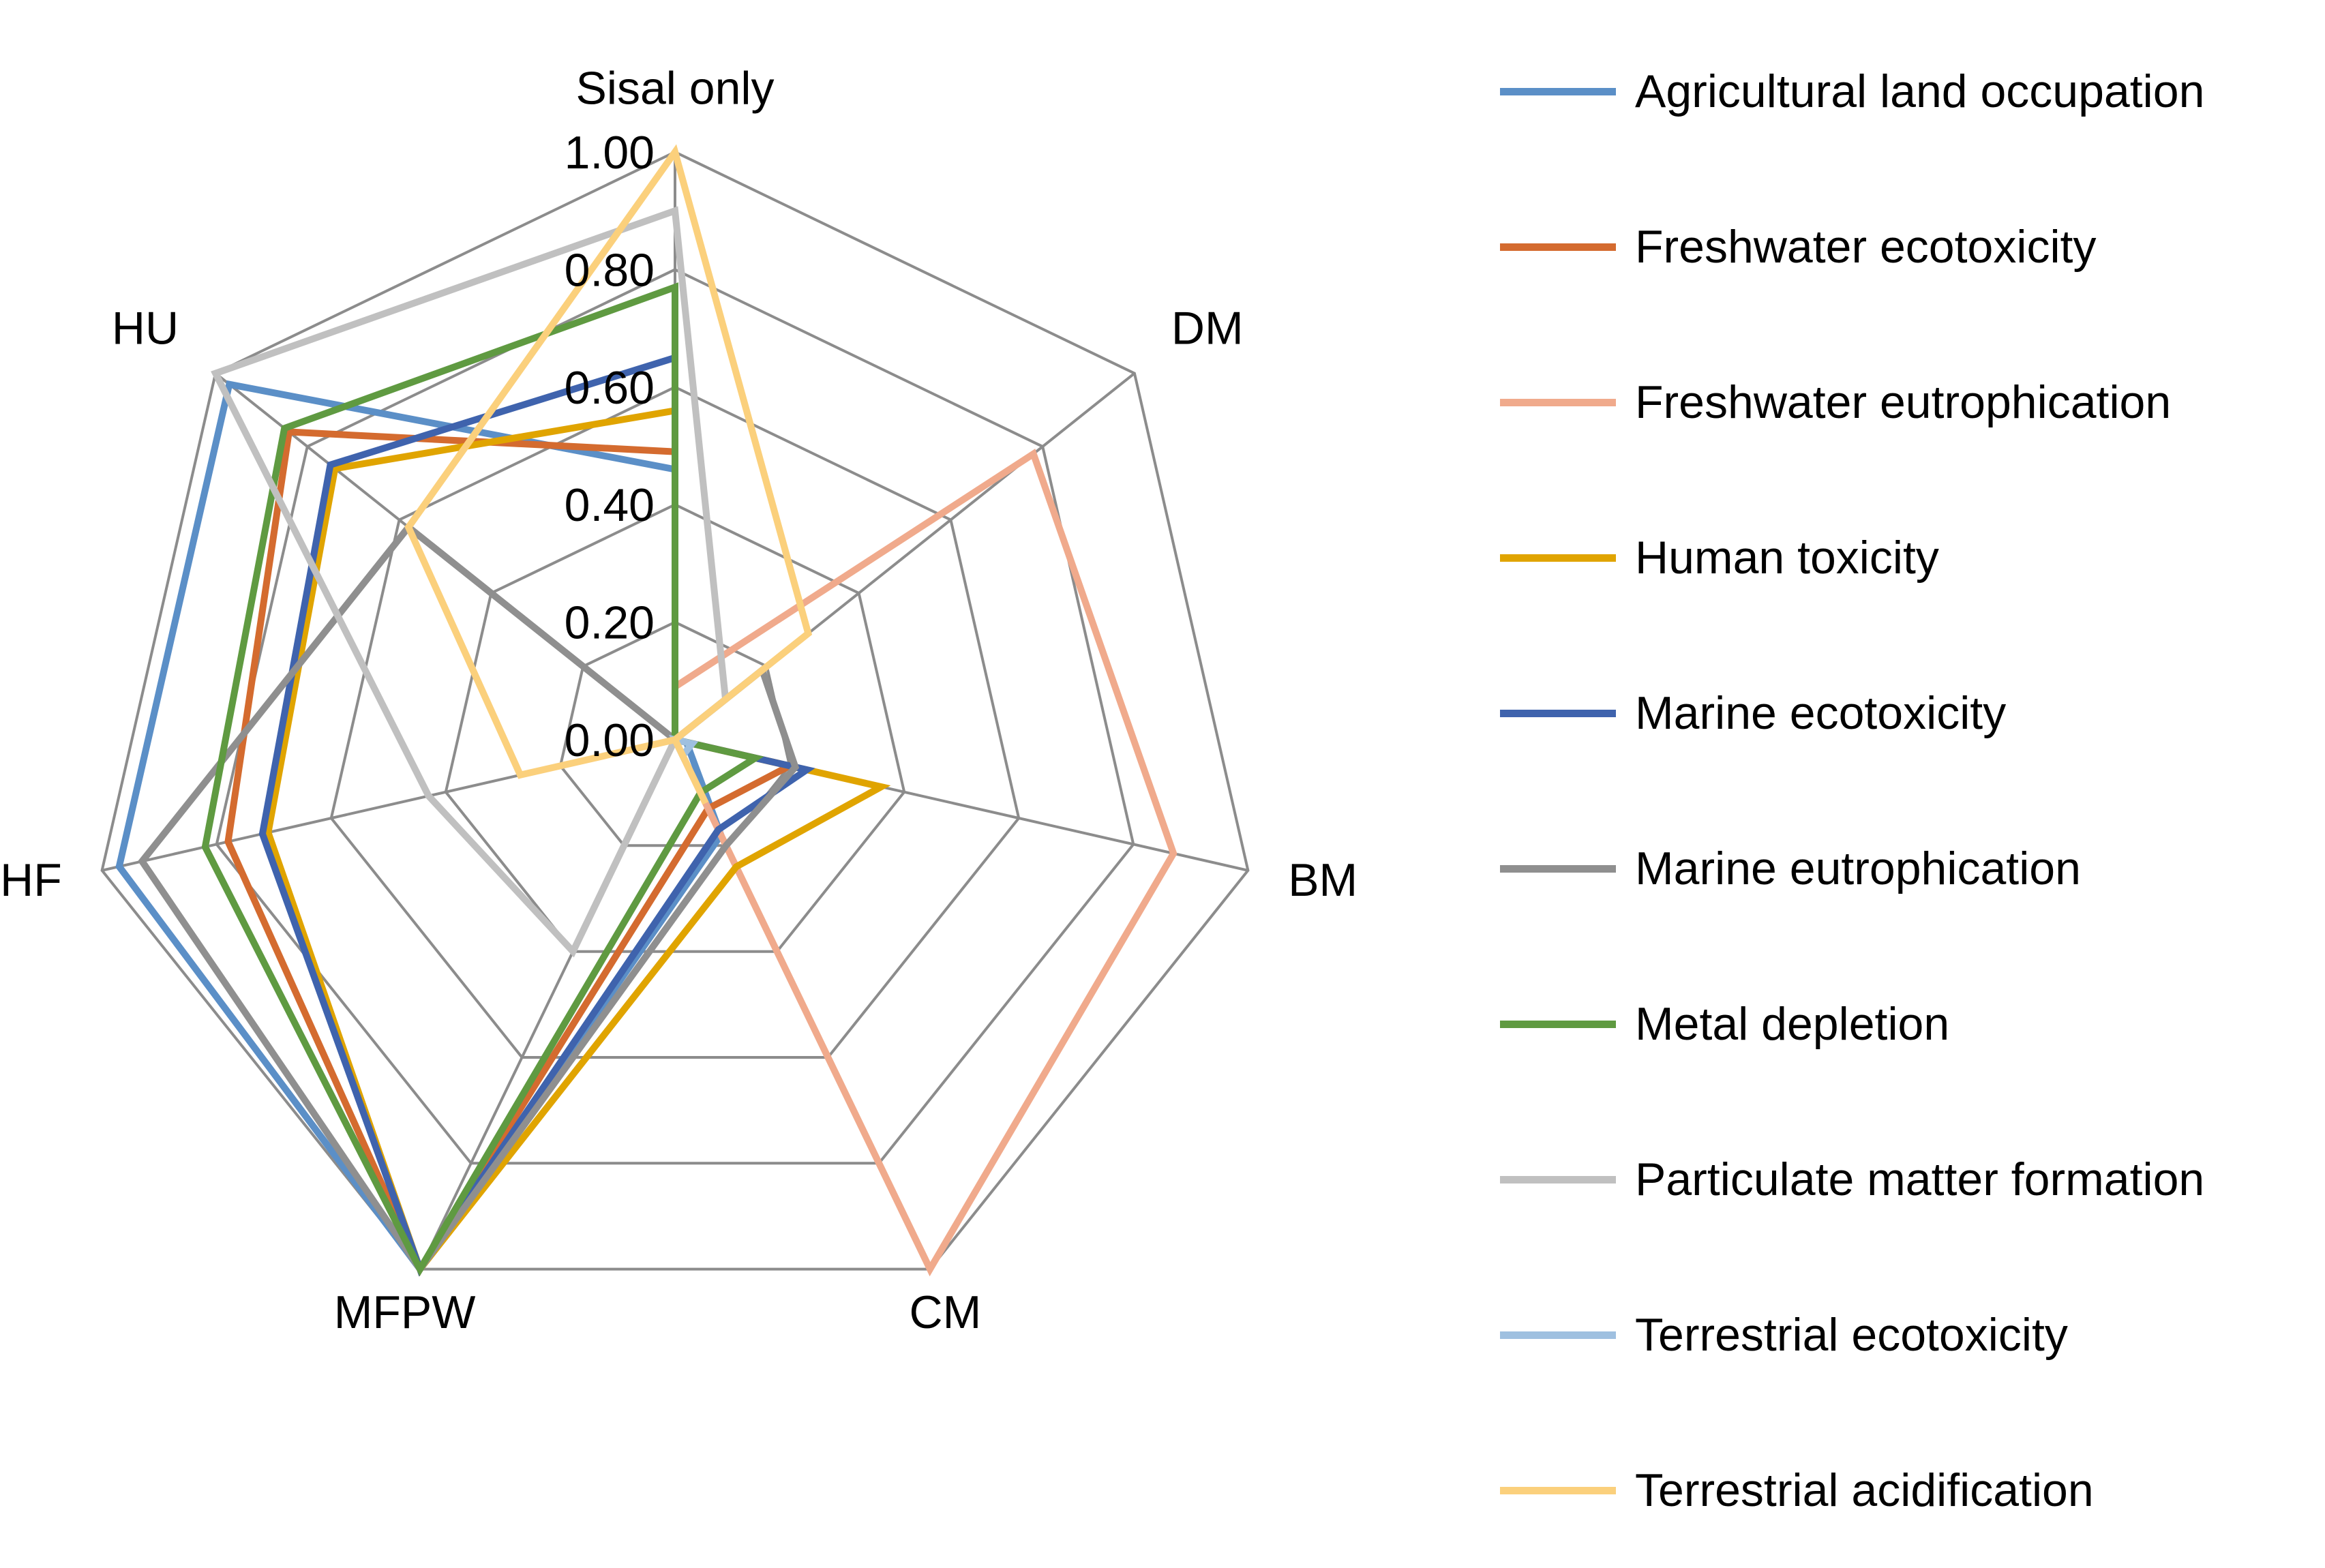 This screenshot has height=1568, width=2325. Describe the element at coordinates (610, 740) in the screenshot. I see `tick-label: 0.00` at that location.